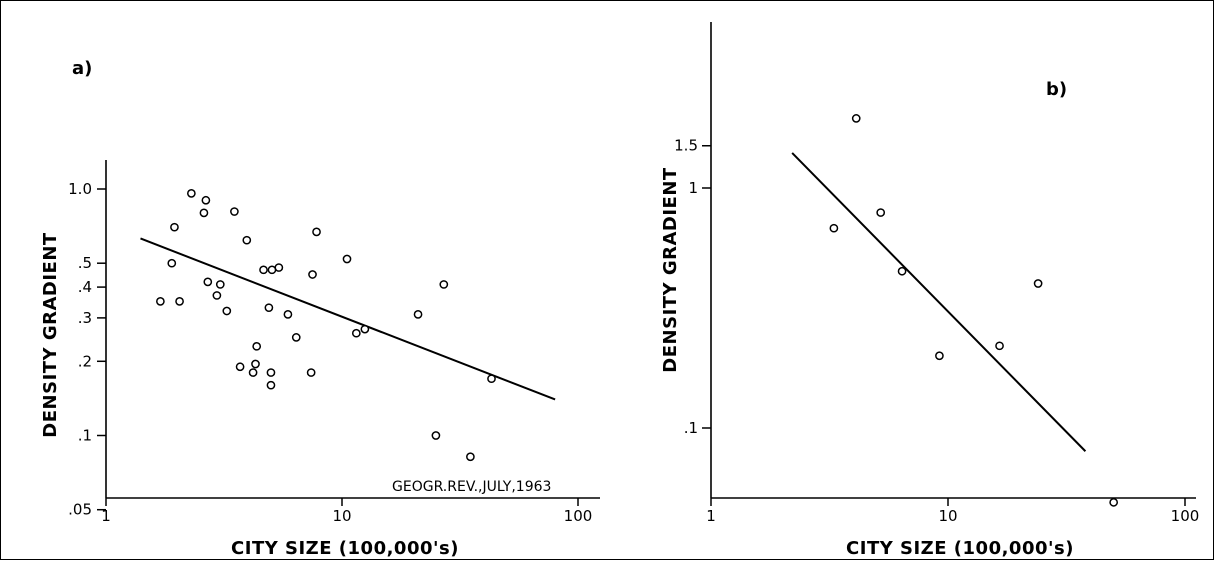 This screenshot has width=1216, height=562. Describe the element at coordinates (85, 436) in the screenshot. I see `panel-a-y-tick-label: .1` at that location.